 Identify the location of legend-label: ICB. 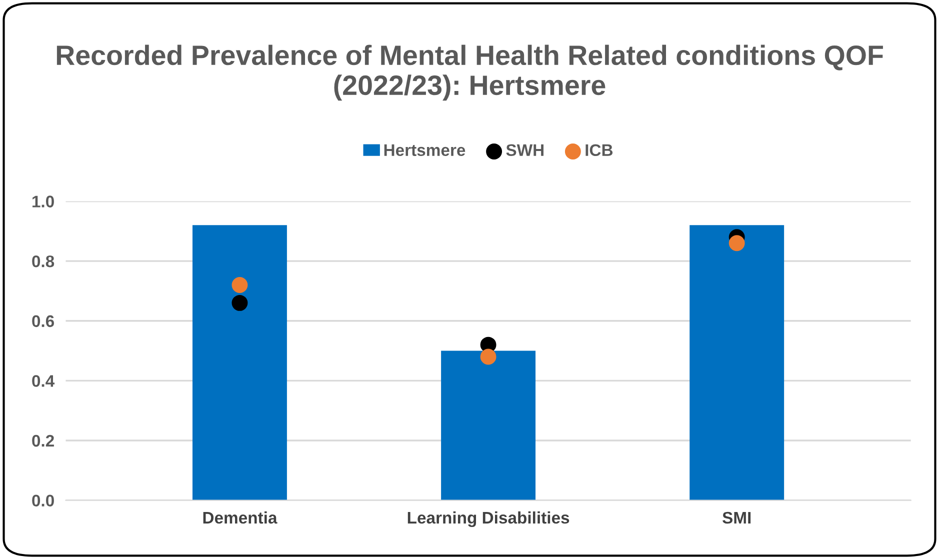
(599, 150).